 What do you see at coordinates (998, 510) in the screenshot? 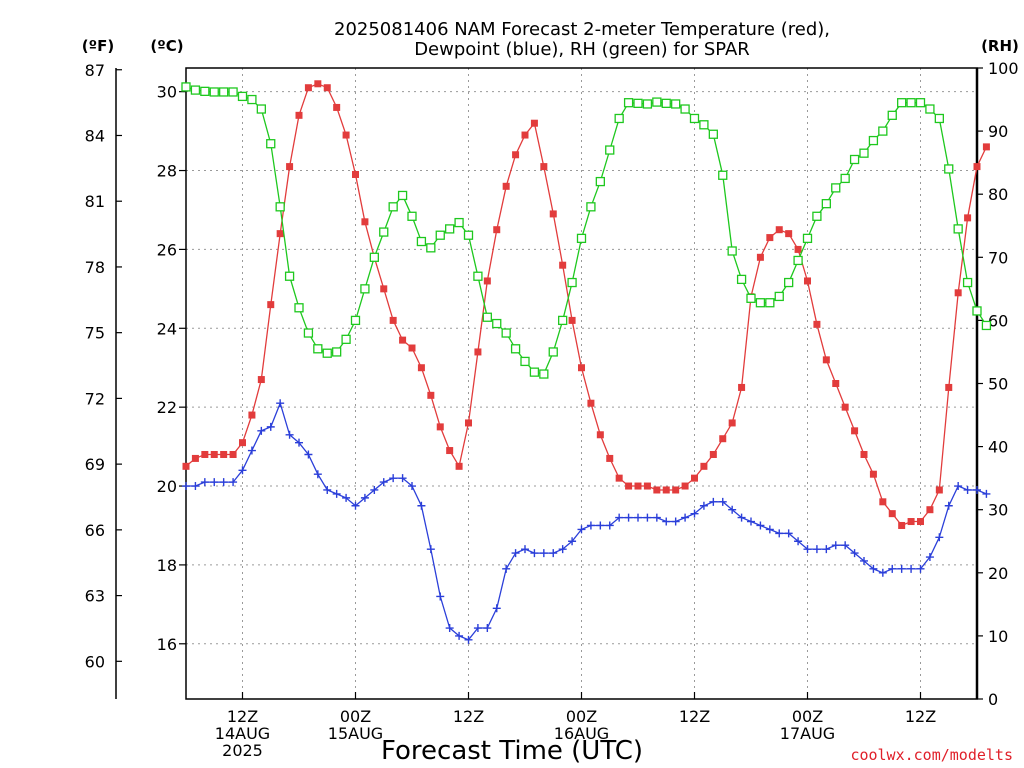
I see `rh-tick-label: 30` at bounding box center [998, 510].